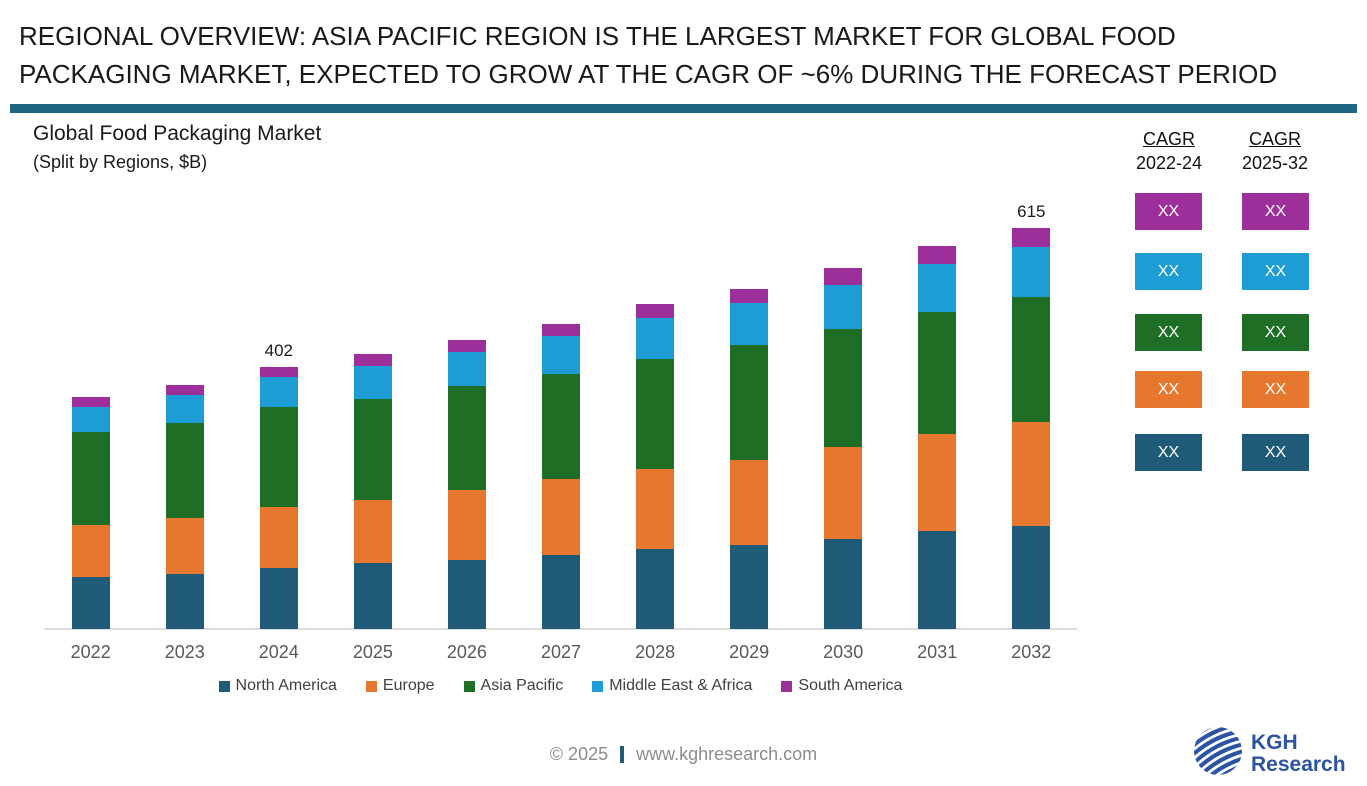  What do you see at coordinates (466, 346) in the screenshot?
I see `bar-segment-south-america-2026` at bounding box center [466, 346].